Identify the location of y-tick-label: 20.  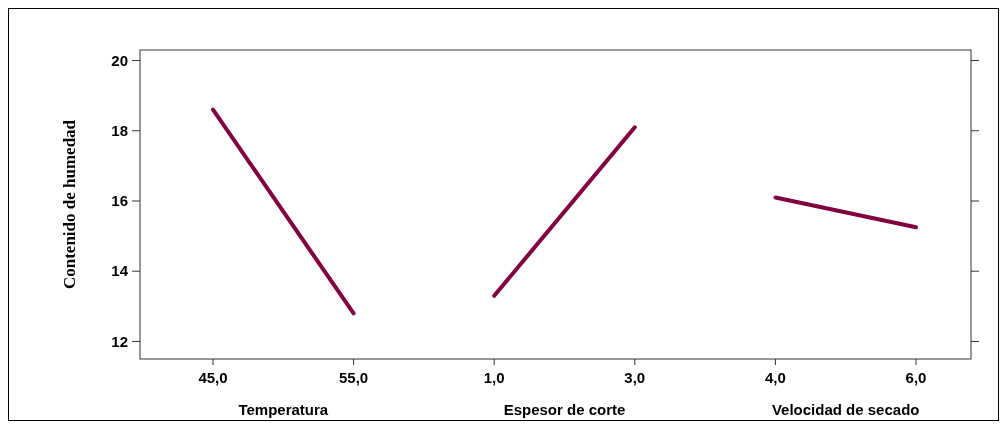
(119, 60).